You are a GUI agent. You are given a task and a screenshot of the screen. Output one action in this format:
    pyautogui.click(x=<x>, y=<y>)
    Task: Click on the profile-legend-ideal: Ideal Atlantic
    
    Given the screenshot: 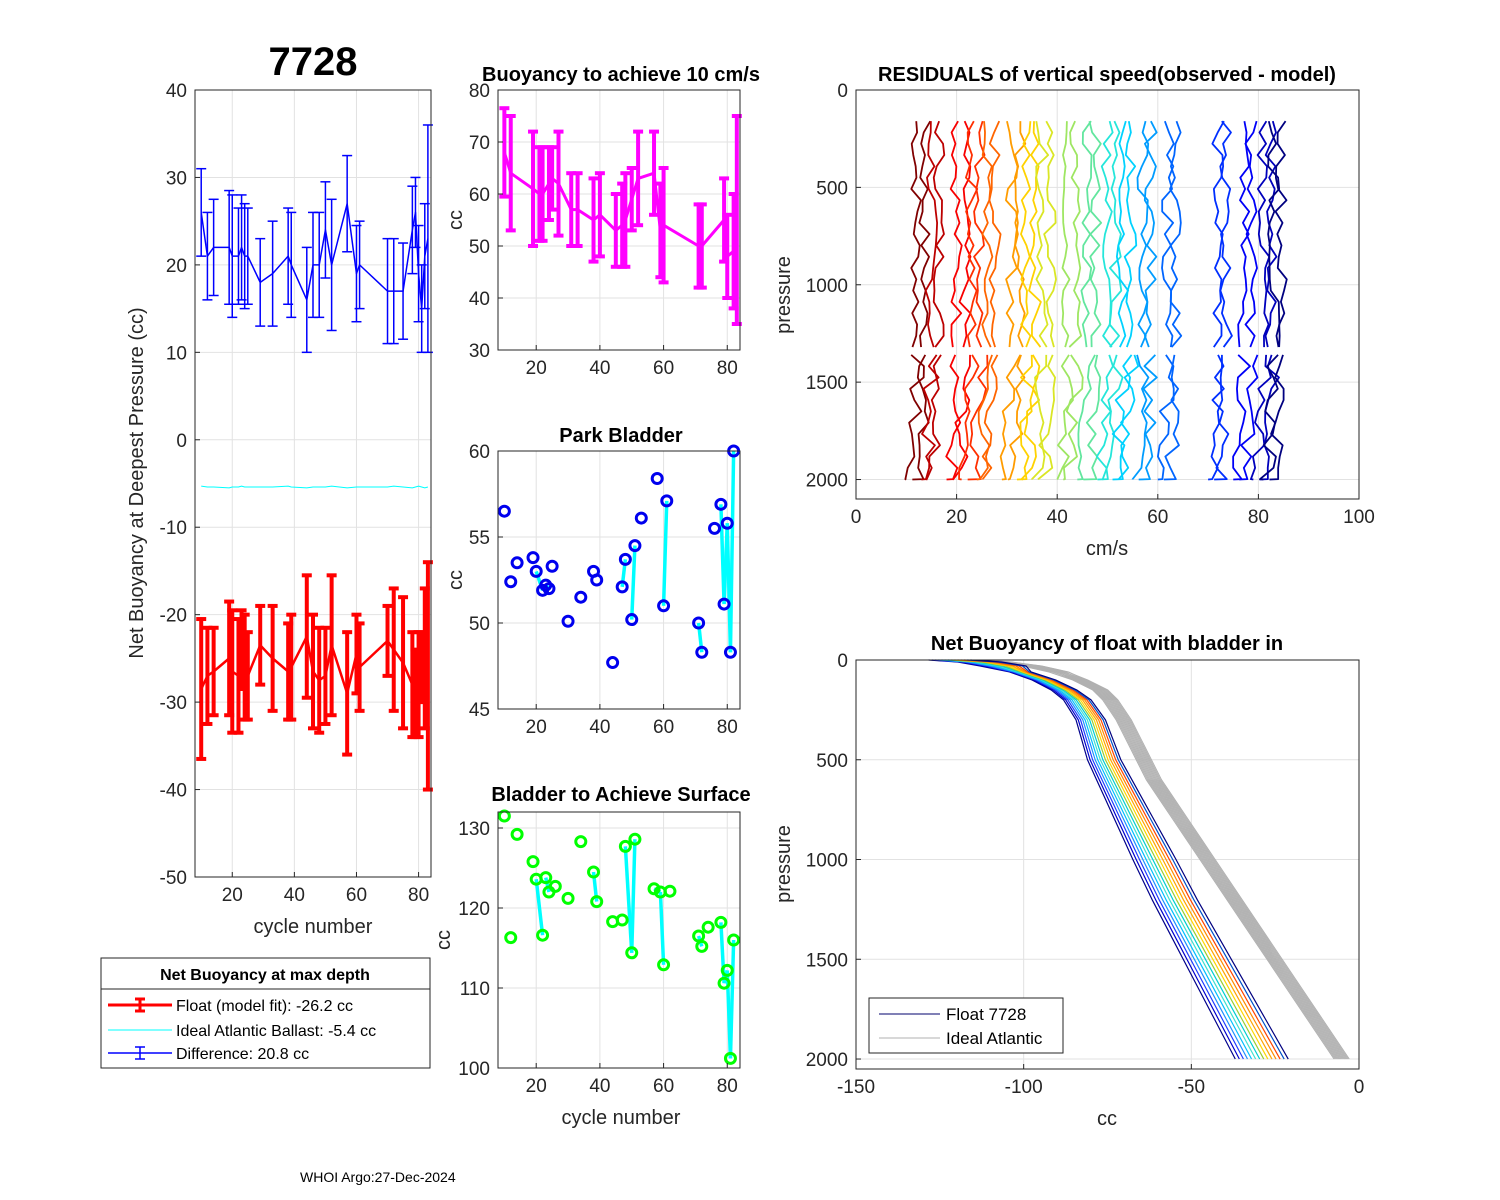 What is the action you would take?
    pyautogui.click(x=994, y=1038)
    